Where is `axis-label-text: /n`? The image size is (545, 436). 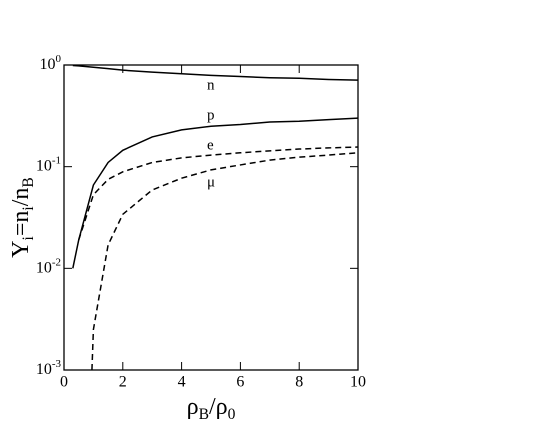
axis-label-text: /n is located at coordinates (21, 197).